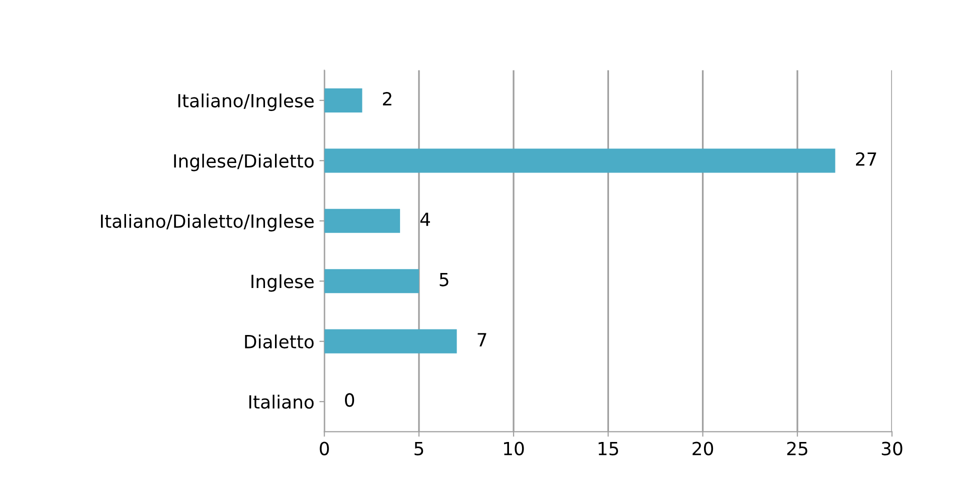 This screenshot has height=502, width=954. What do you see at coordinates (892, 449) in the screenshot?
I see `x-tick-label: 30` at bounding box center [892, 449].